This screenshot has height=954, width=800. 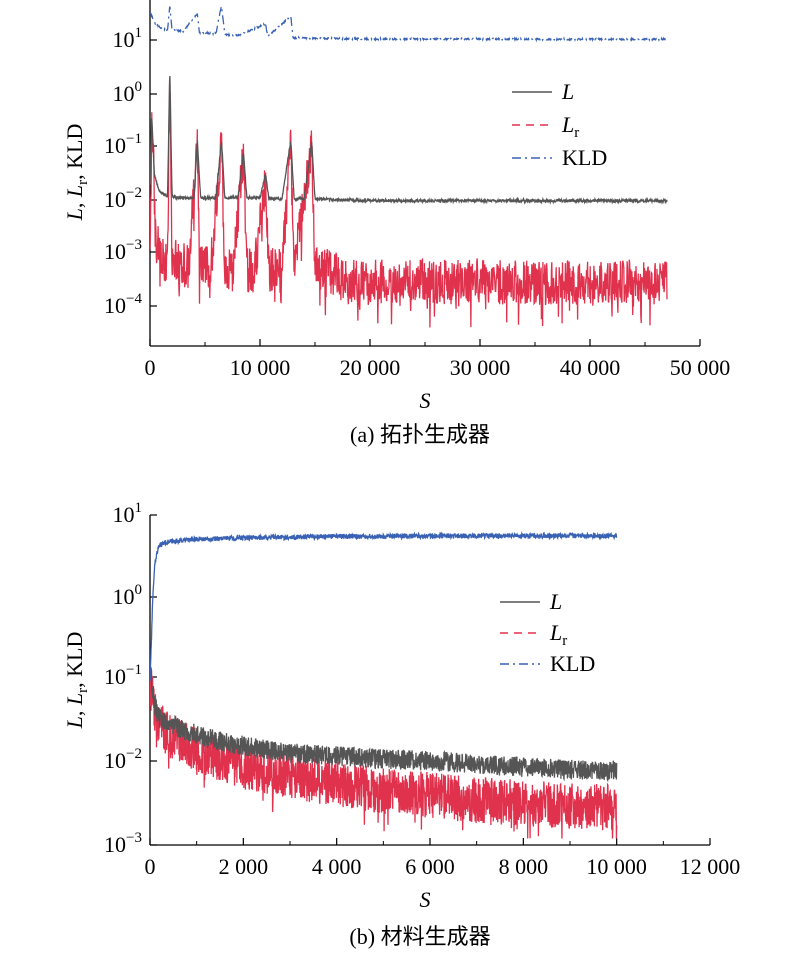 I want to click on panel-caption: (a) 拓扑生成器, so click(x=420, y=434).